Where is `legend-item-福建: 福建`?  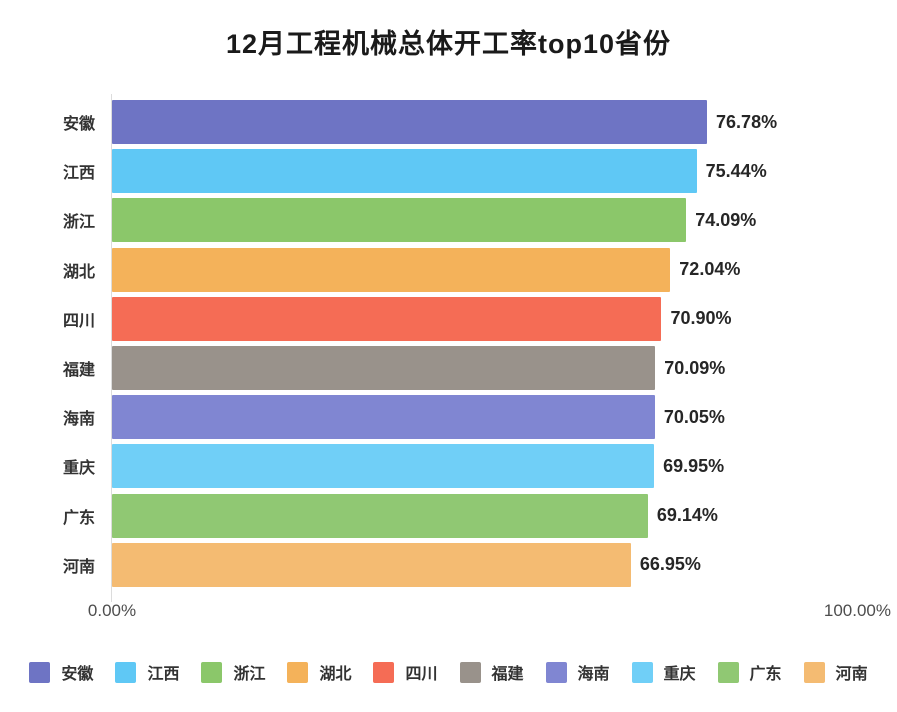
legend-item-福建: 福建 is located at coordinates (491, 672).